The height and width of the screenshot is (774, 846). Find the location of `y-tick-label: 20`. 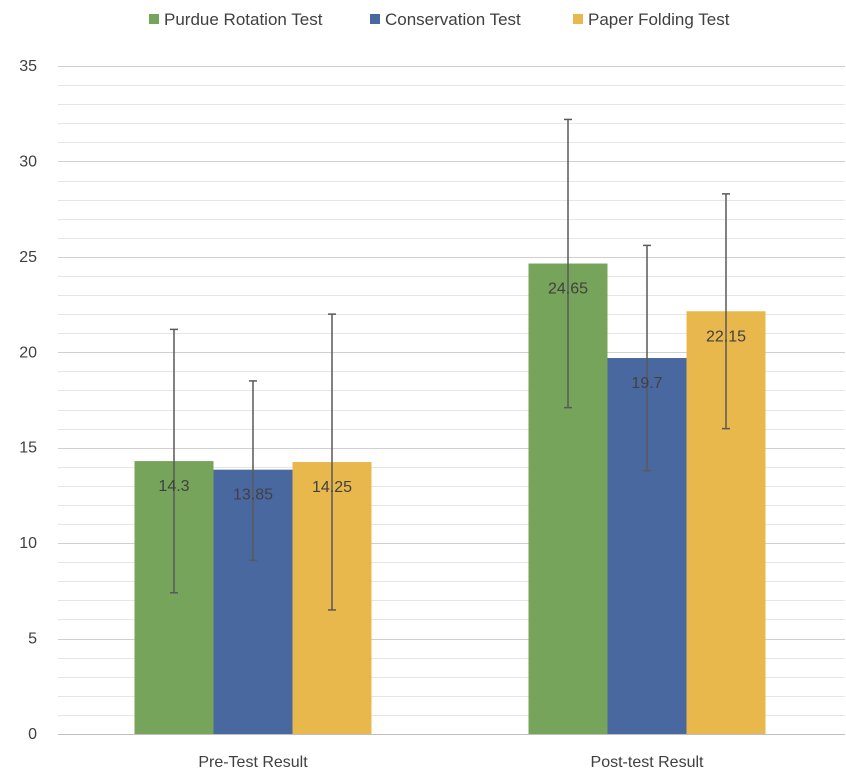

y-tick-label: 20 is located at coordinates (28, 352).